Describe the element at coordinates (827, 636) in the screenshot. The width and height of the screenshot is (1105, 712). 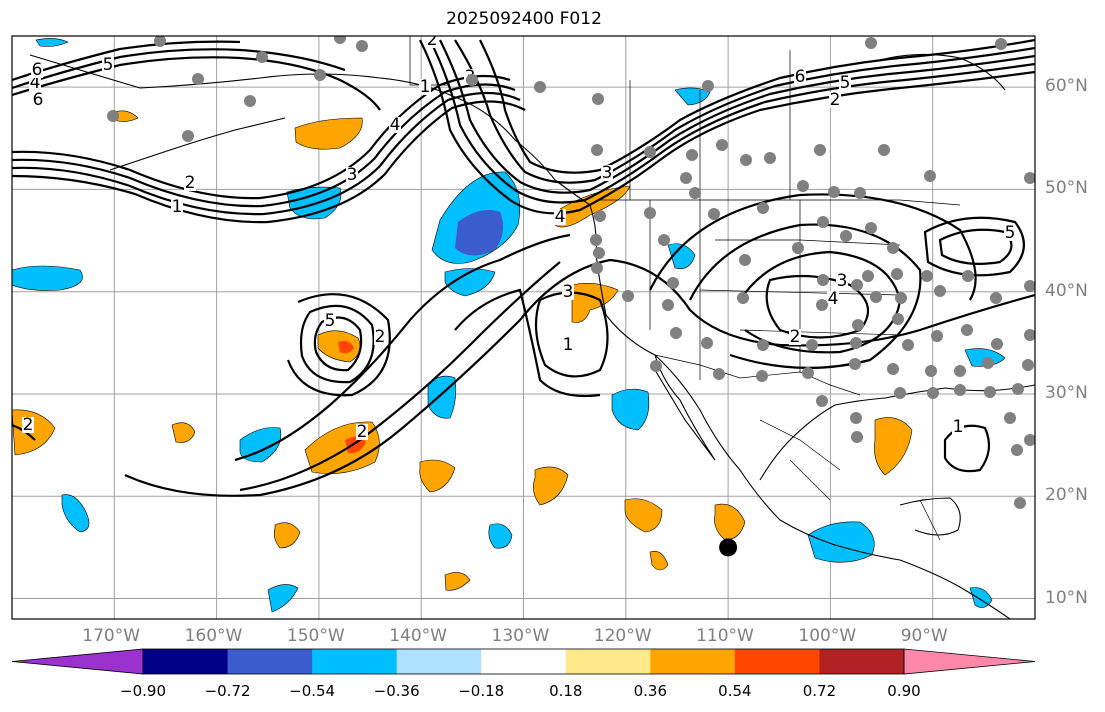
I see `lon-tick-label: 100°W` at that location.